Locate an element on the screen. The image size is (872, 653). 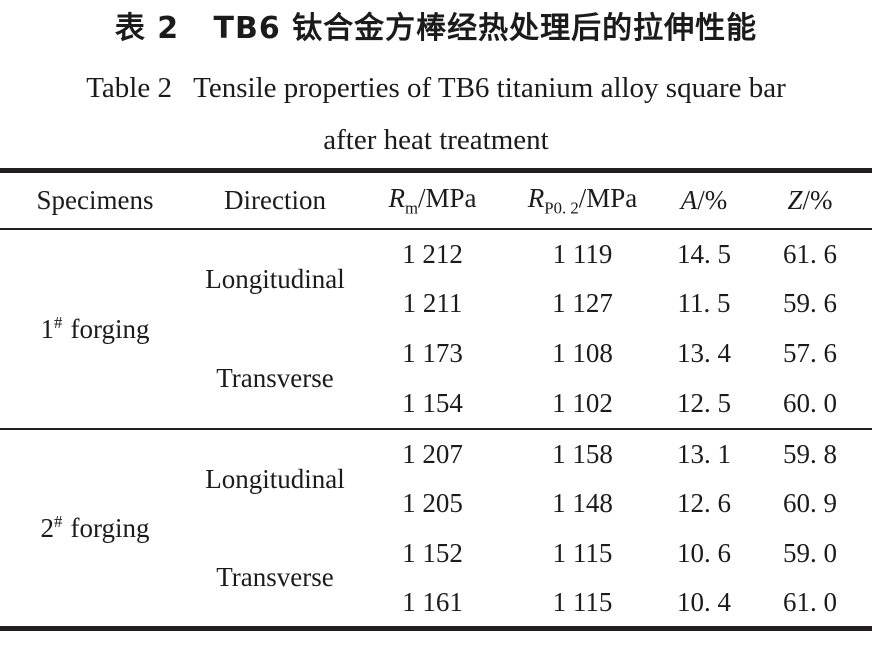
table-row: 1 211 1 127 11. 5 59. 6 is located at coordinates (436, 304).